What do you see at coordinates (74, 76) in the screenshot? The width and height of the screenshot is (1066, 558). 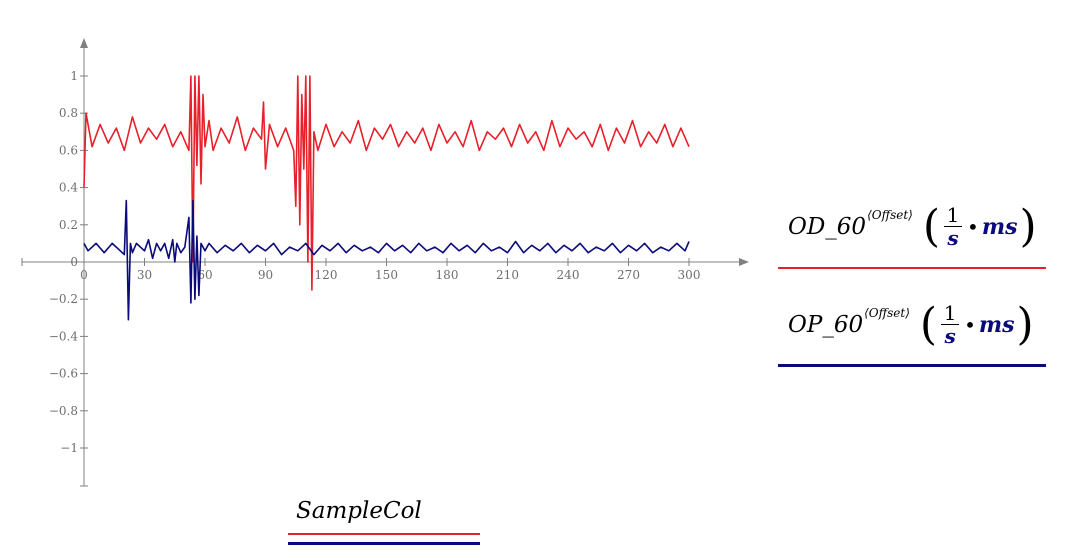 I see `y-tick-label: 1` at bounding box center [74, 76].